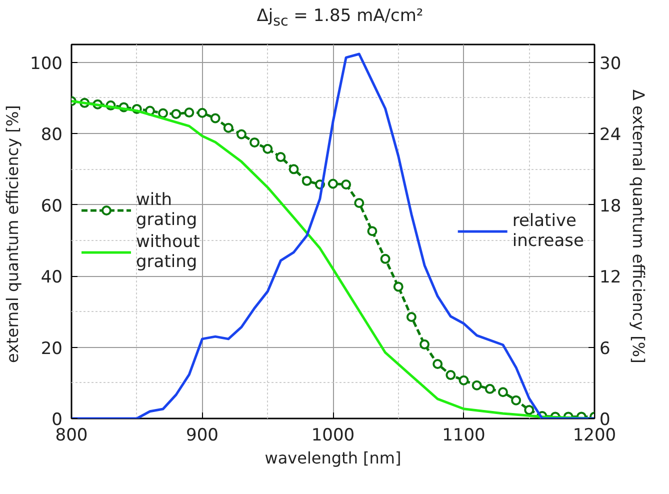  What do you see at coordinates (548, 231) in the screenshot?
I see `legend-label: relative increase` at bounding box center [548, 231].